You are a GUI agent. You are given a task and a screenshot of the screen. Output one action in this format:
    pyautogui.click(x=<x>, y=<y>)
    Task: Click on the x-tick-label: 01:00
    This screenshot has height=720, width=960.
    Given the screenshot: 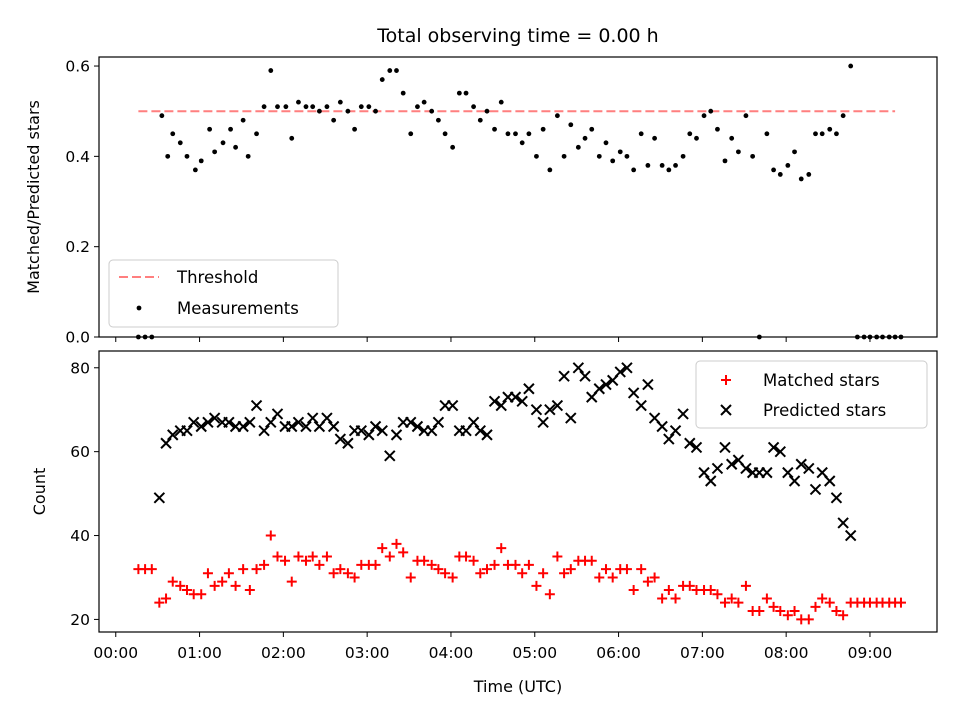 What is the action you would take?
    pyautogui.click(x=199, y=653)
    